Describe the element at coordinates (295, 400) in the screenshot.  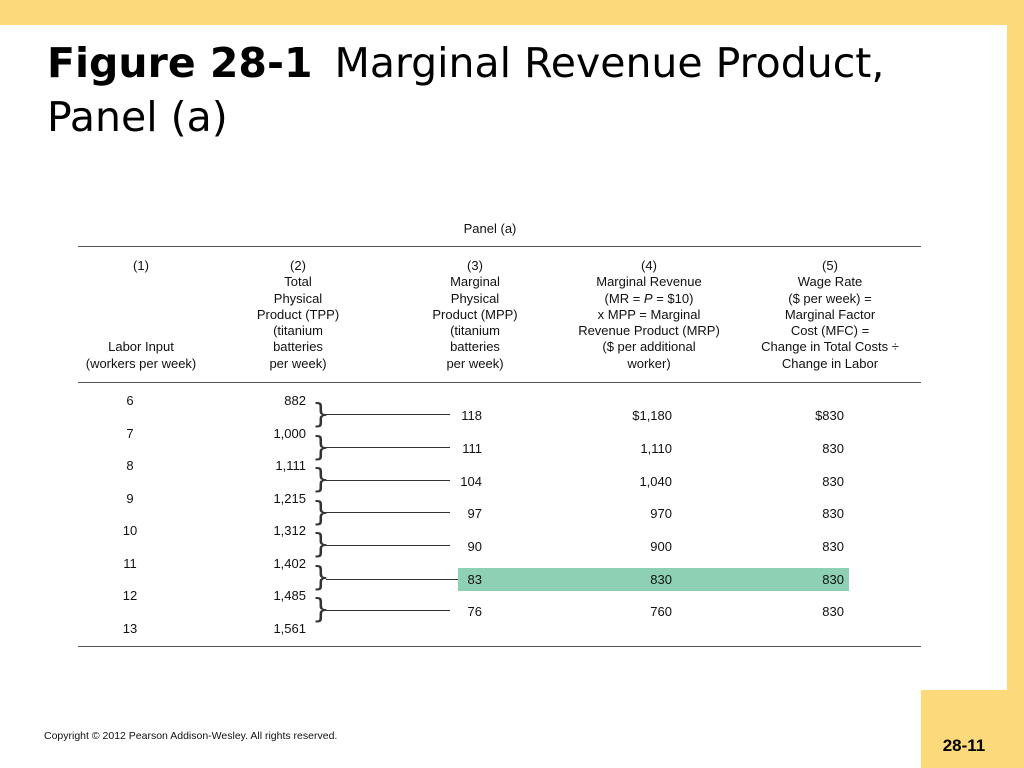
I see `tpp-cell: 882` at that location.